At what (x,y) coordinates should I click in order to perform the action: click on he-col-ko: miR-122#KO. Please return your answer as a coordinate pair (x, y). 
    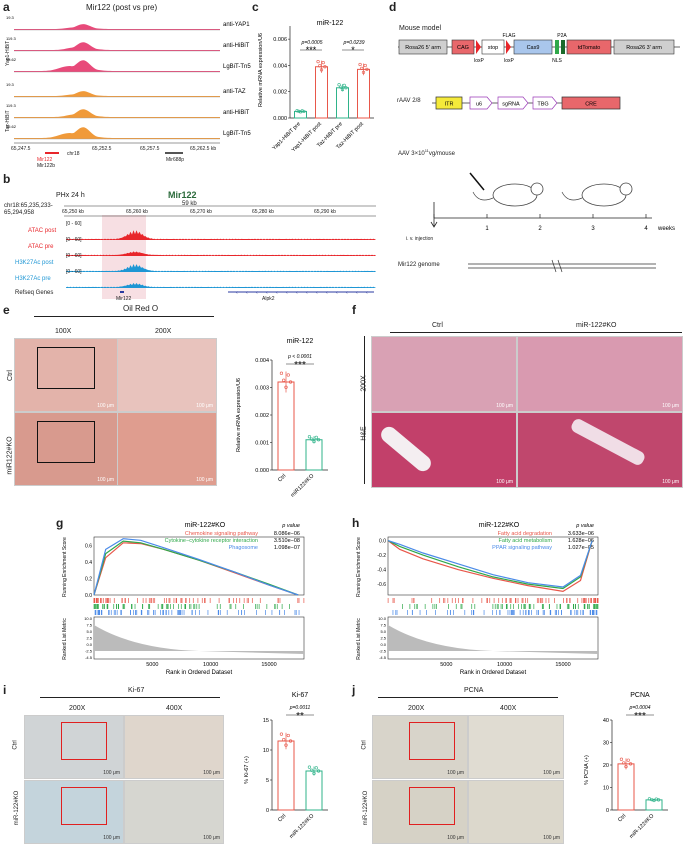
    Looking at the image, I should click on (596, 325).